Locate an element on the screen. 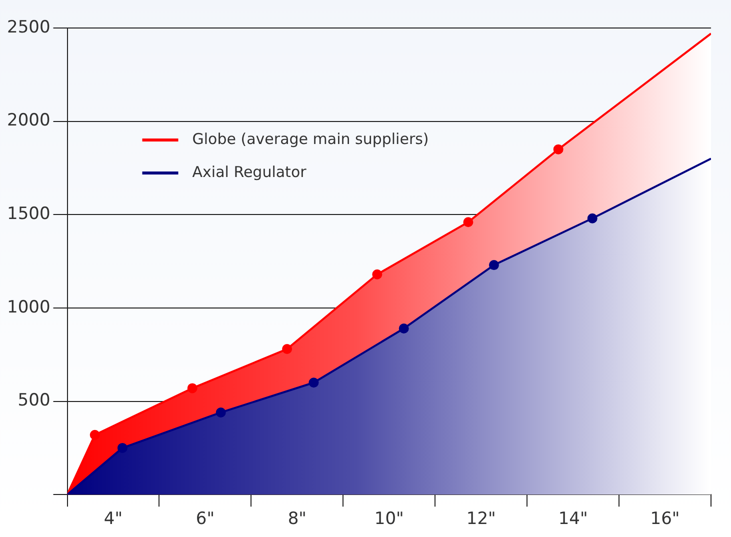  y-tick-label: 2500 is located at coordinates (28, 27).